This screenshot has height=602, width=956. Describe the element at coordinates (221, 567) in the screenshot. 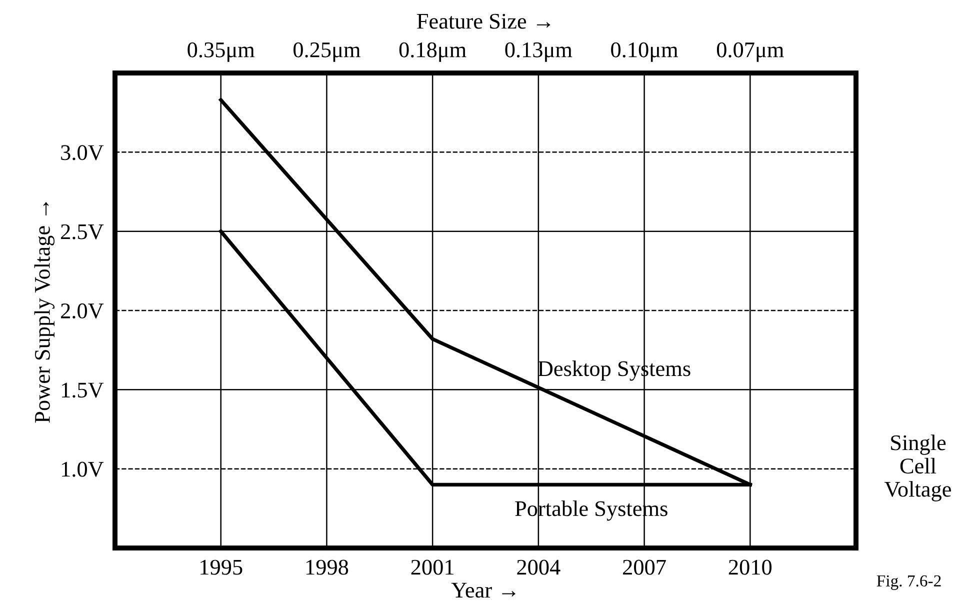

I see `x-tick-label: 1995` at that location.